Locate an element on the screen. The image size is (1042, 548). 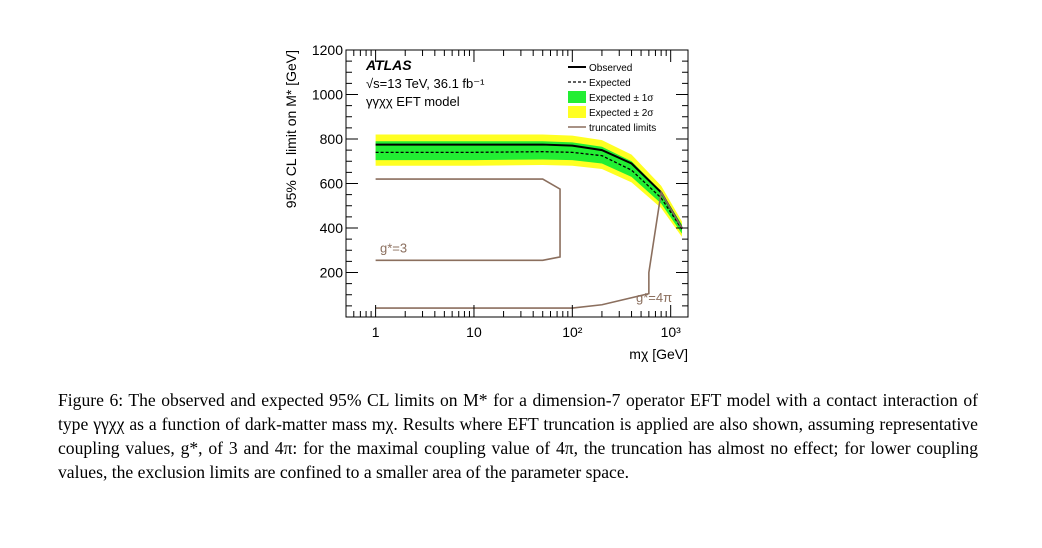
y-tick-label: 800 is located at coordinates (332, 139).